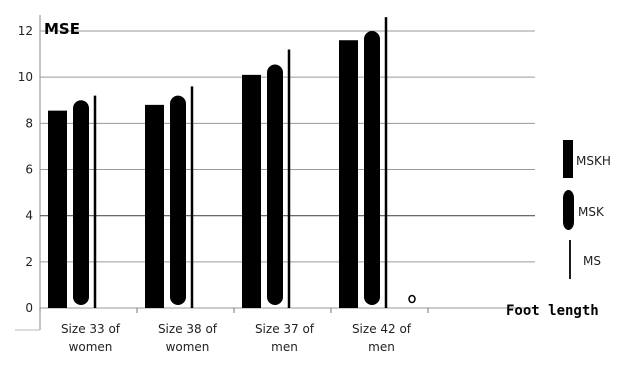 Image resolution: width=631 pixels, height=367 pixels. What do you see at coordinates (29, 262) in the screenshot?
I see `y-tick-label: 2` at bounding box center [29, 262].